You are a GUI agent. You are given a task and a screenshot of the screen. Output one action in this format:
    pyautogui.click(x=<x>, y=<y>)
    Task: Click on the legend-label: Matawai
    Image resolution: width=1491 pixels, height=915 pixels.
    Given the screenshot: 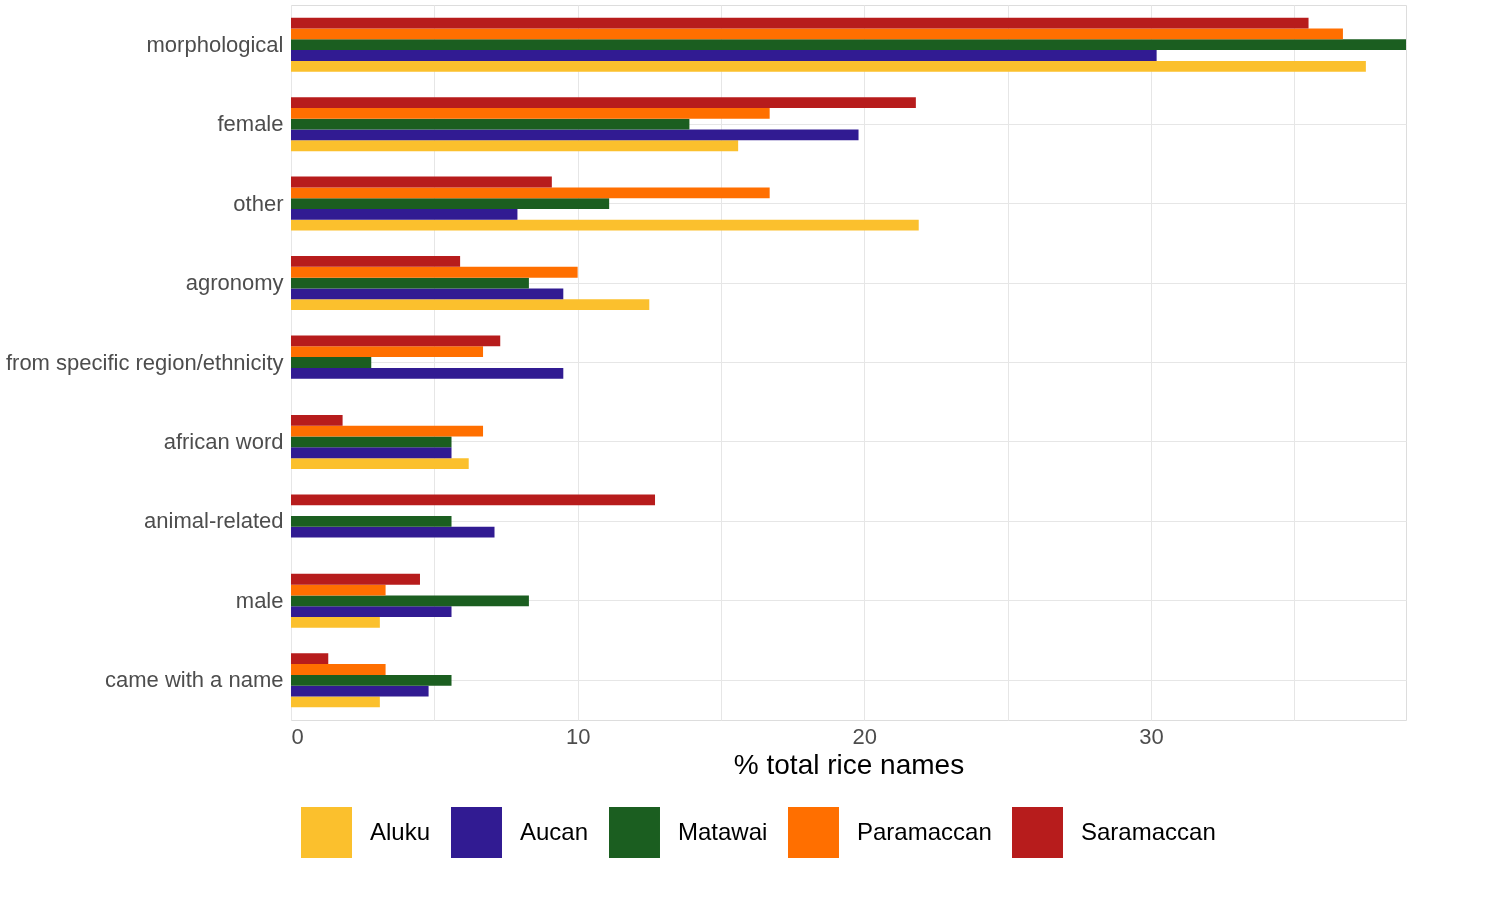 What is the action you would take?
    pyautogui.click(x=723, y=831)
    